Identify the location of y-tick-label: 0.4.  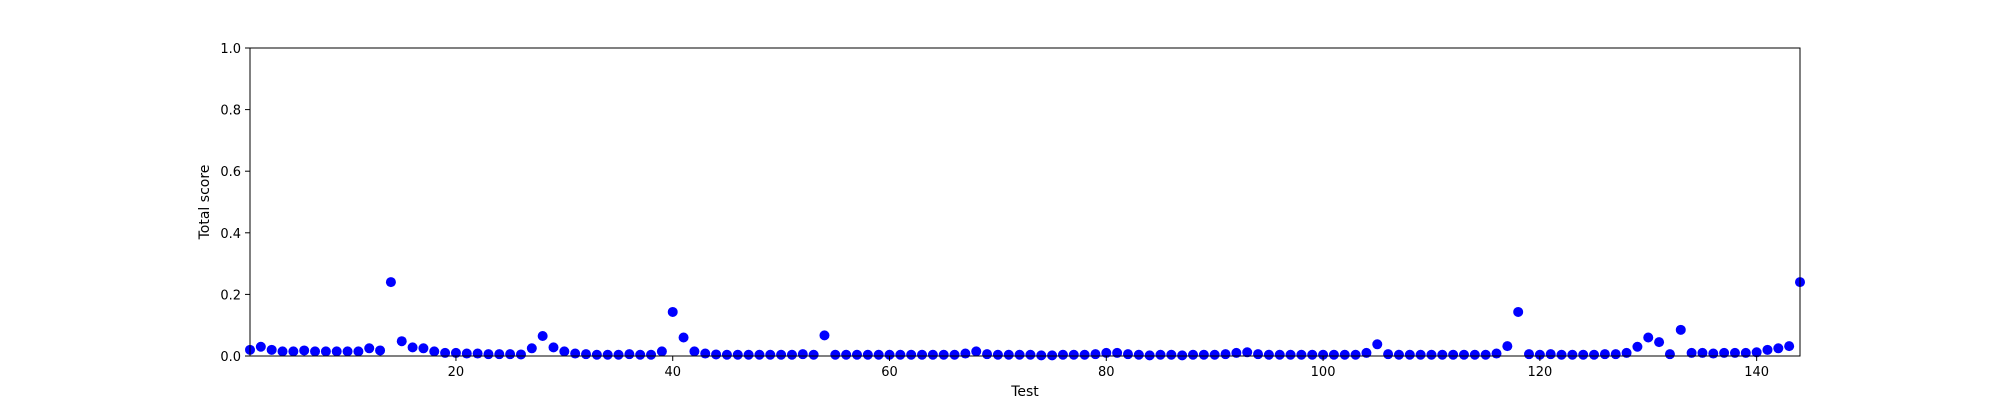
(230, 234).